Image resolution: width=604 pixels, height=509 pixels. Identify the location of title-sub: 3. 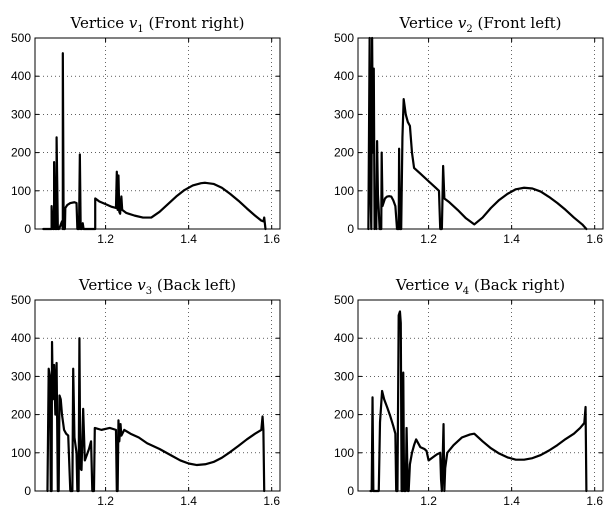
(149, 291).